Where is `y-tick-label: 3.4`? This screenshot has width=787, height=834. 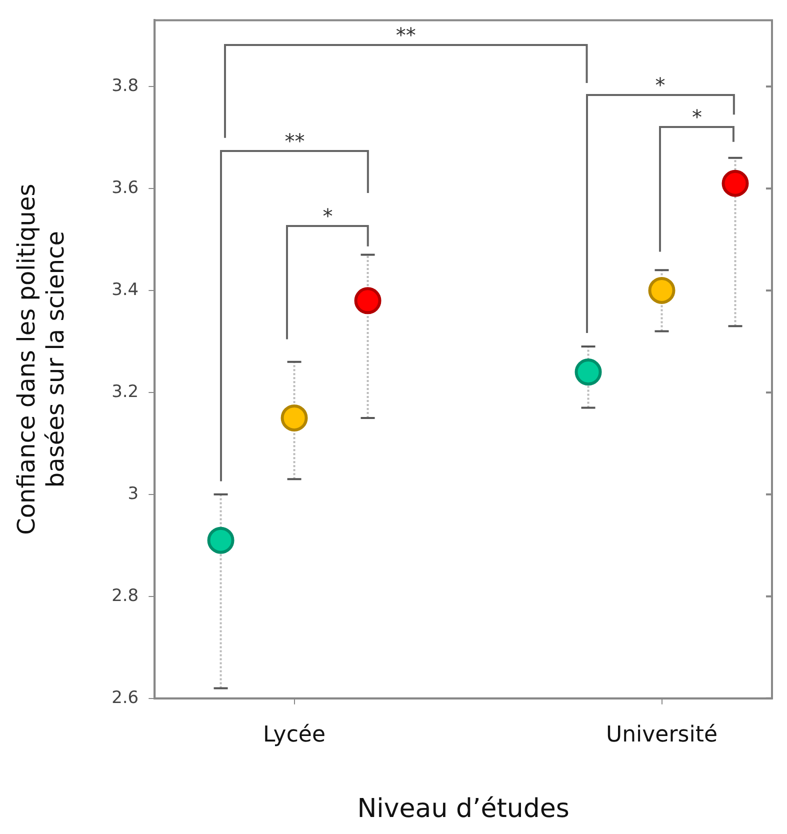
y-tick-label: 3.4 is located at coordinates (125, 290).